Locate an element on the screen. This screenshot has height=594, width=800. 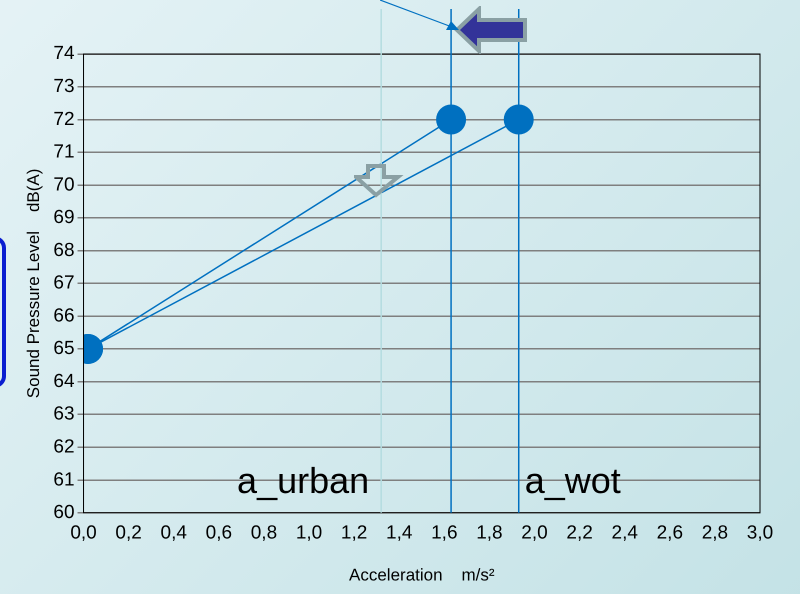
y-tick-label: 71 is located at coordinates (64, 152).